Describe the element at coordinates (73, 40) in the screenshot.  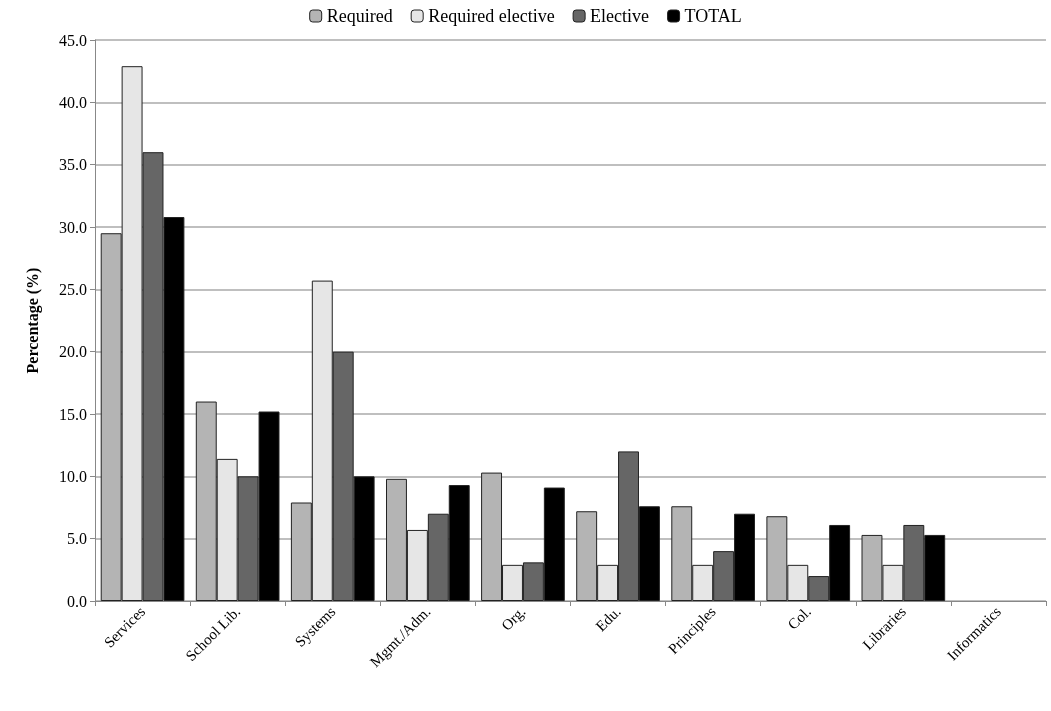
I see `y-tick-label: 45.0` at that location.